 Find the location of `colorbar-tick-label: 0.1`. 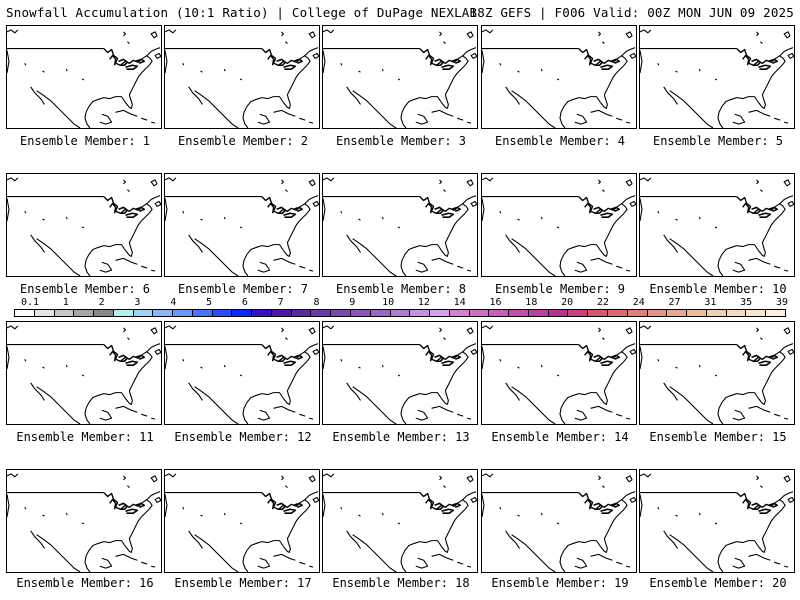

colorbar-tick-label: 0.1 is located at coordinates (30, 302).